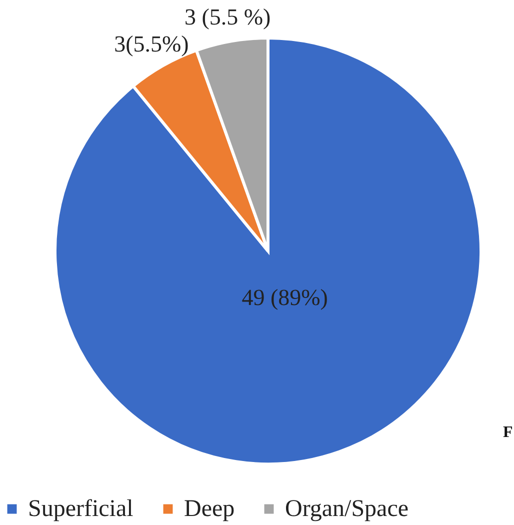 Image resolution: width=514 pixels, height=525 pixels. Describe the element at coordinates (508, 432) in the screenshot. I see `text: F` at that location.